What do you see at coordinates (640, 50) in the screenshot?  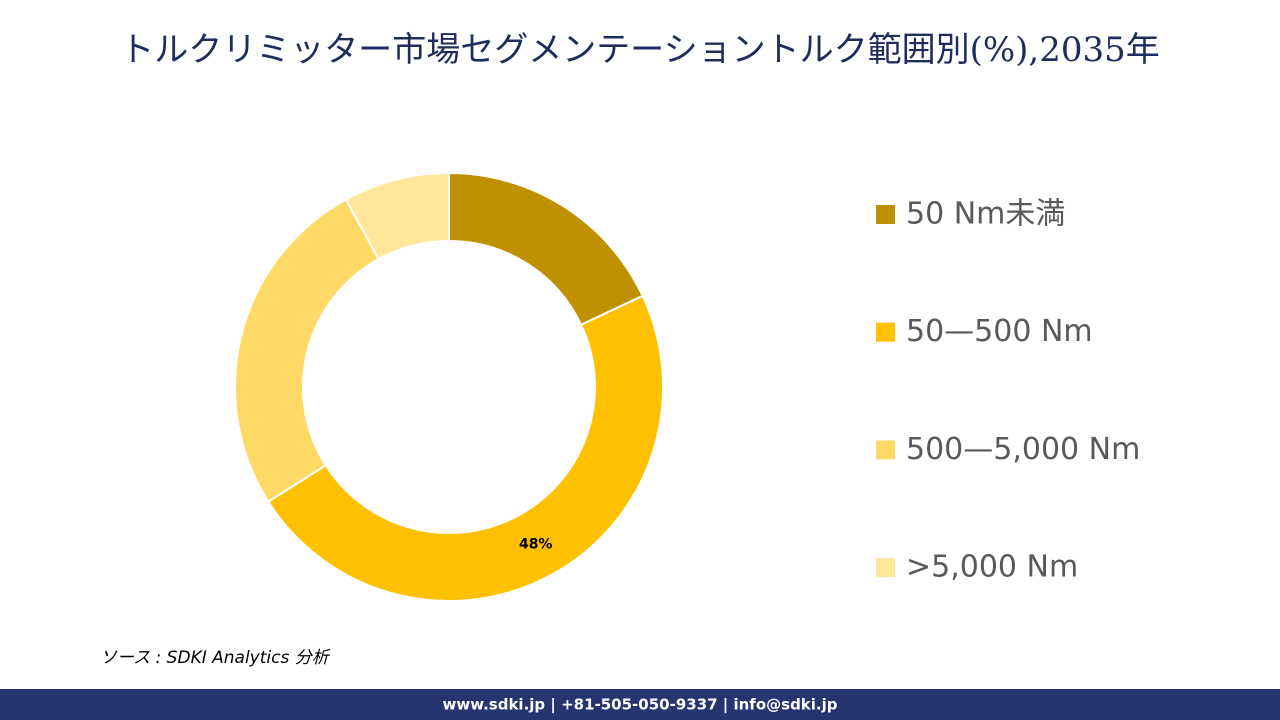 I see `chart-title: トルクリミッター市場セグメンテーショントルク範囲別(%),2035年` at bounding box center [640, 50].